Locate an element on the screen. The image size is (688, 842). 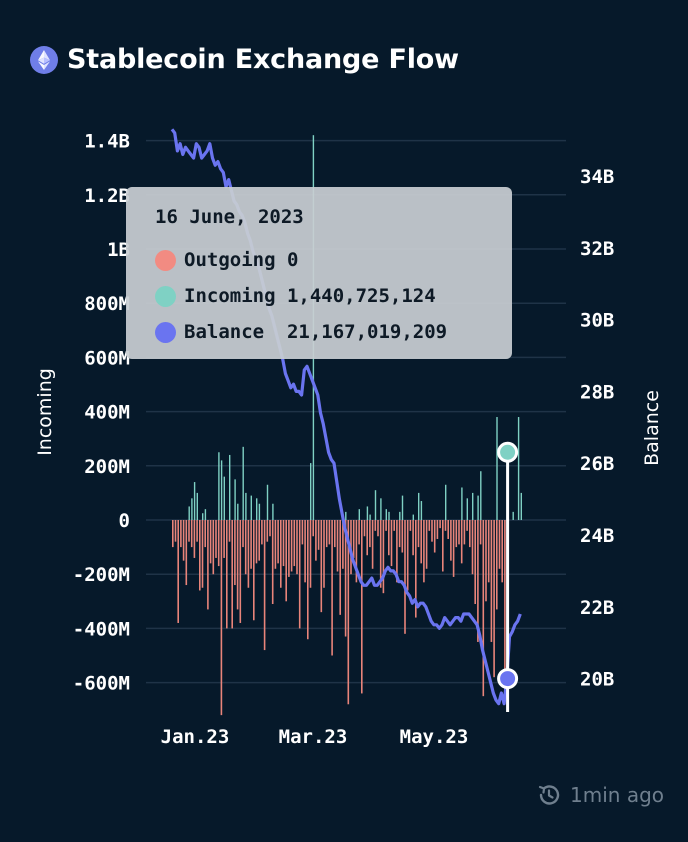
history-clock-icon is located at coordinates (549, 795).